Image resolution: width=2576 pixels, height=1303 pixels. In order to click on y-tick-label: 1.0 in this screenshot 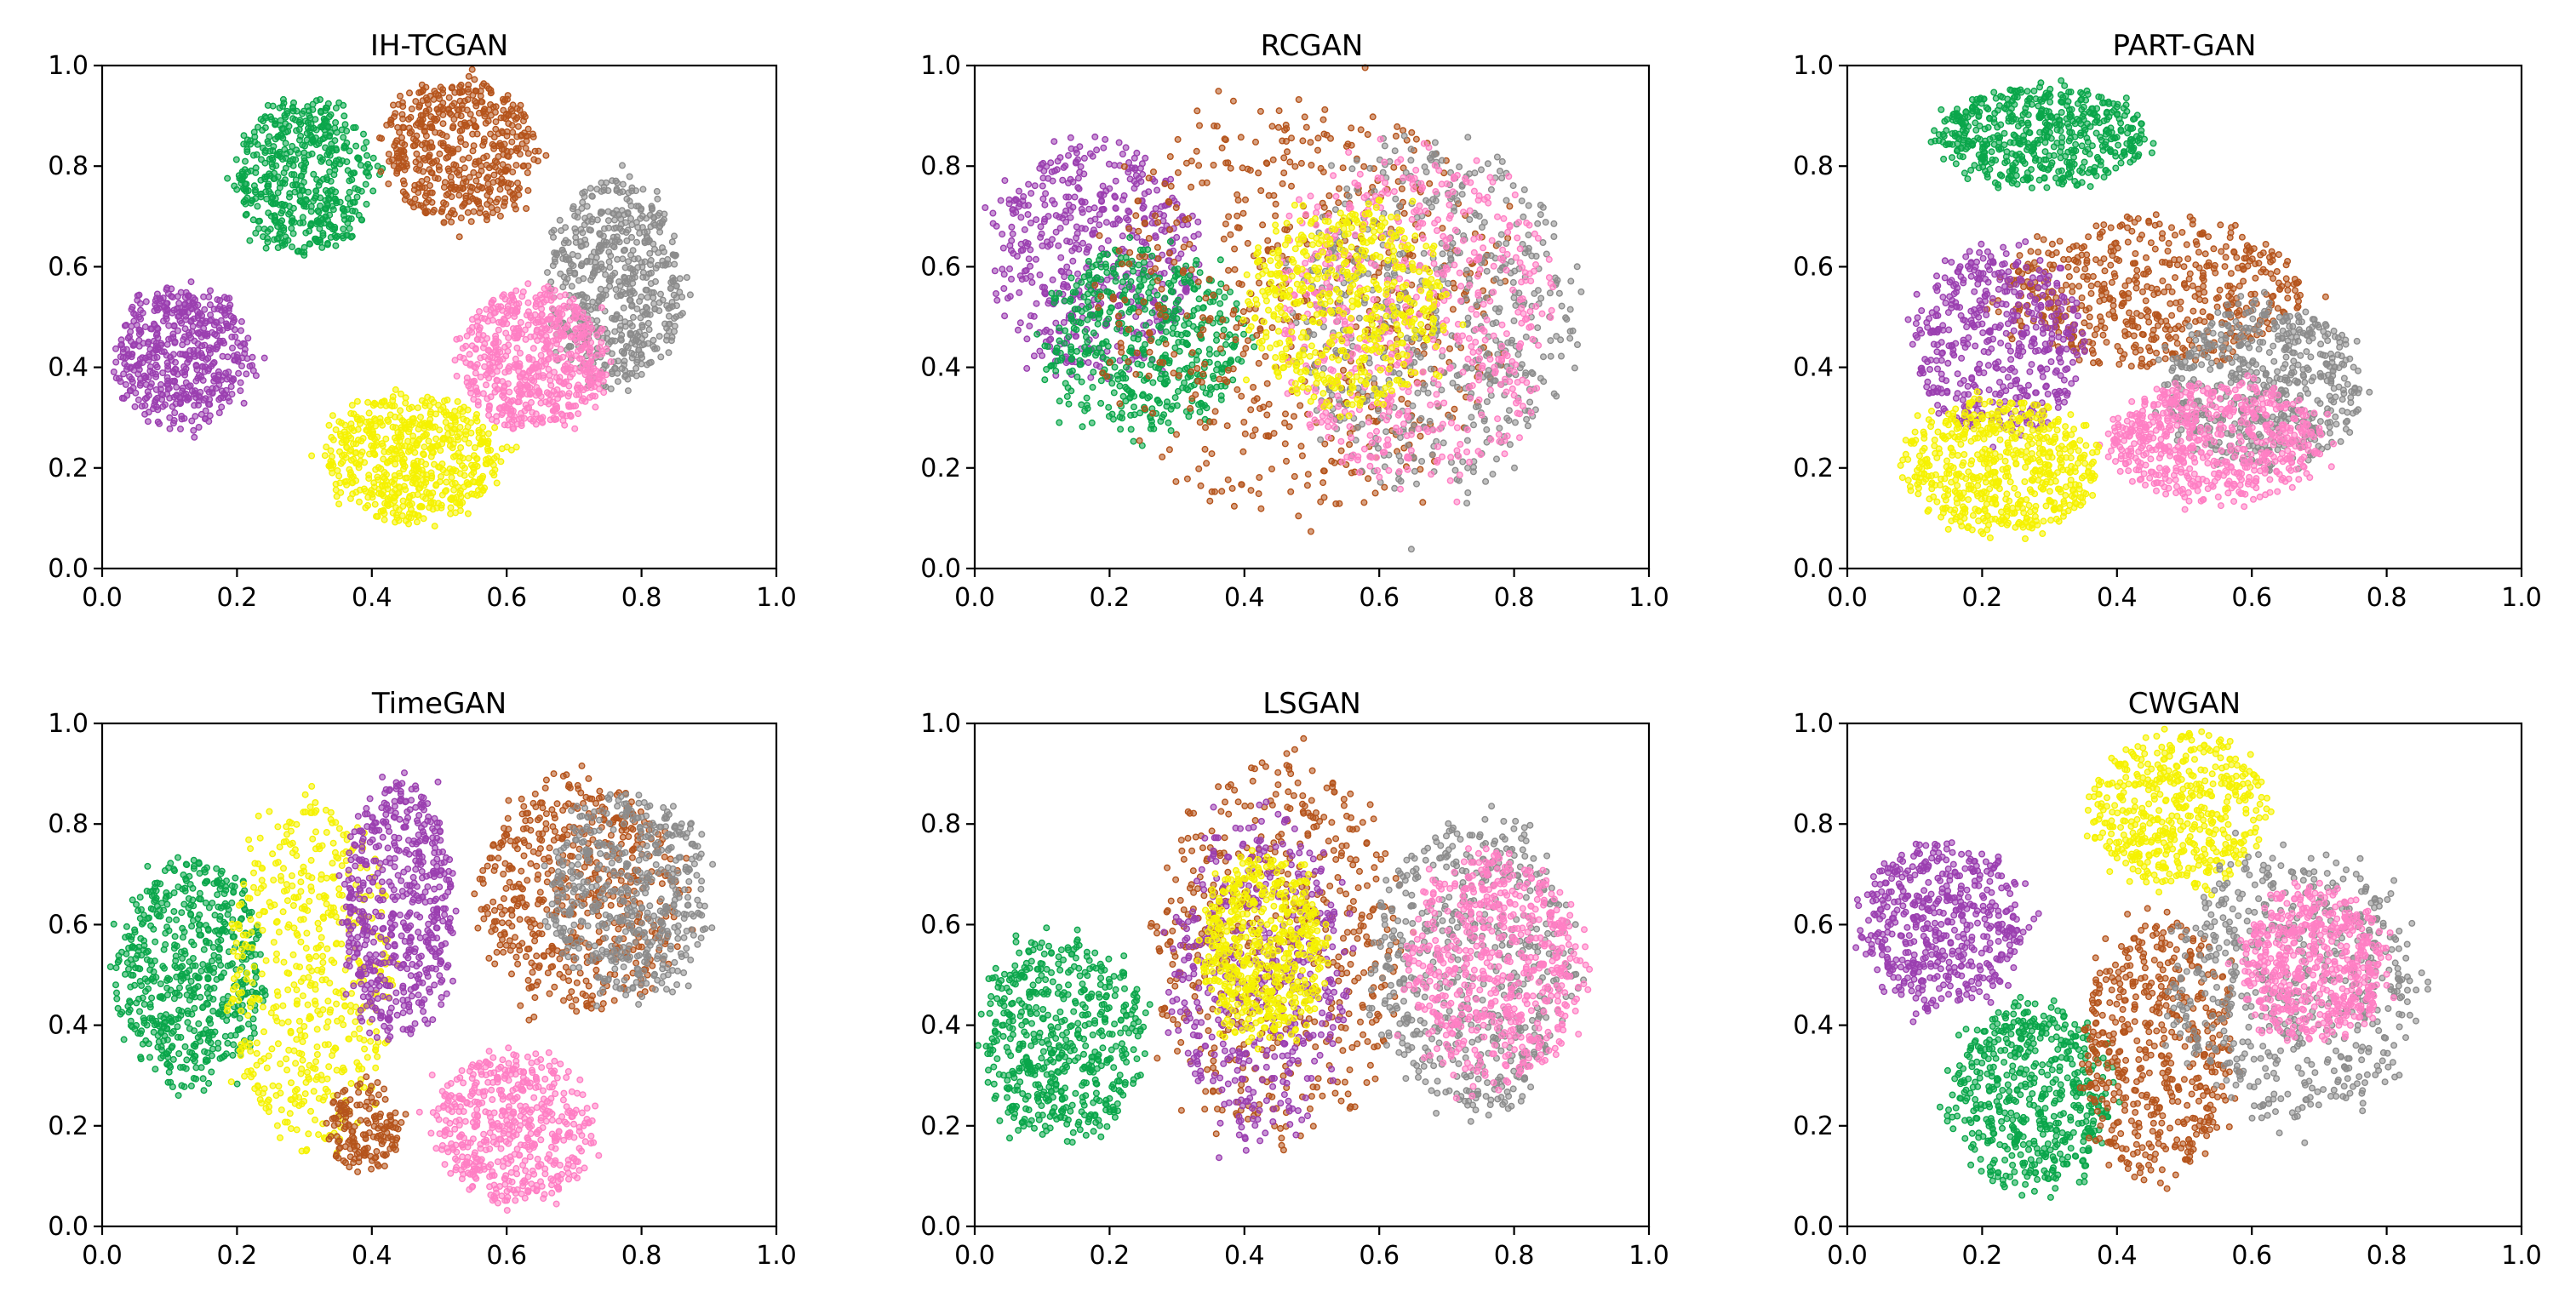, I will do `click(69, 66)`.